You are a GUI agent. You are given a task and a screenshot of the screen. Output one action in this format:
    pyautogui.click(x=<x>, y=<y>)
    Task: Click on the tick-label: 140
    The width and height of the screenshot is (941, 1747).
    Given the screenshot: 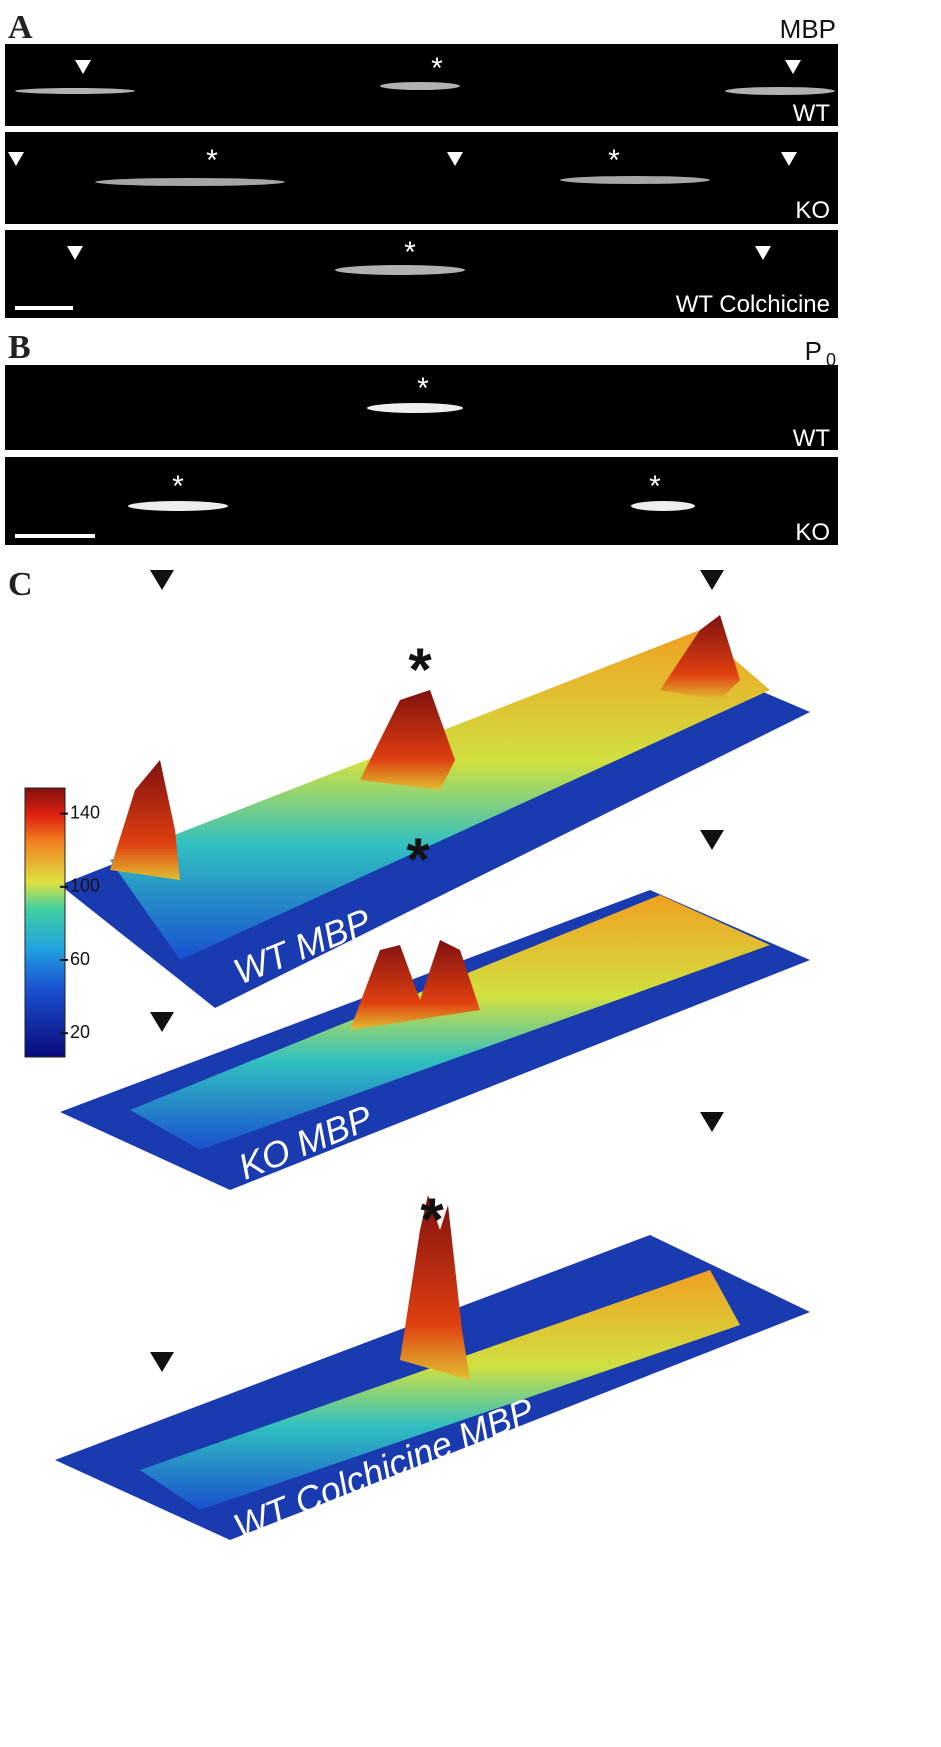 What is the action you would take?
    pyautogui.click(x=85, y=812)
    